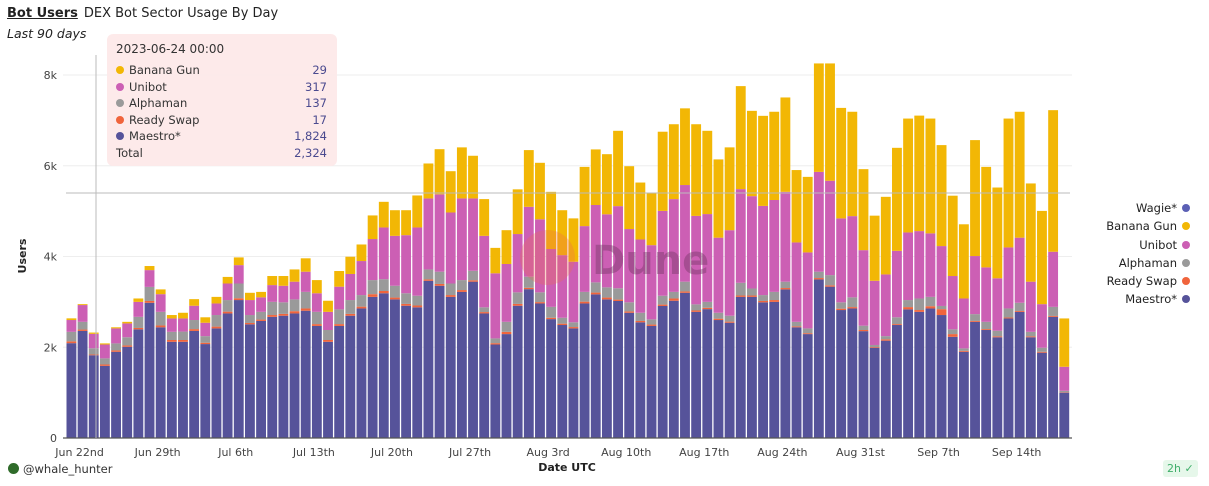 The width and height of the screenshot is (1209, 486). What do you see at coordinates (1186, 299) in the screenshot?
I see `legend-dot-icon` at bounding box center [1186, 299].